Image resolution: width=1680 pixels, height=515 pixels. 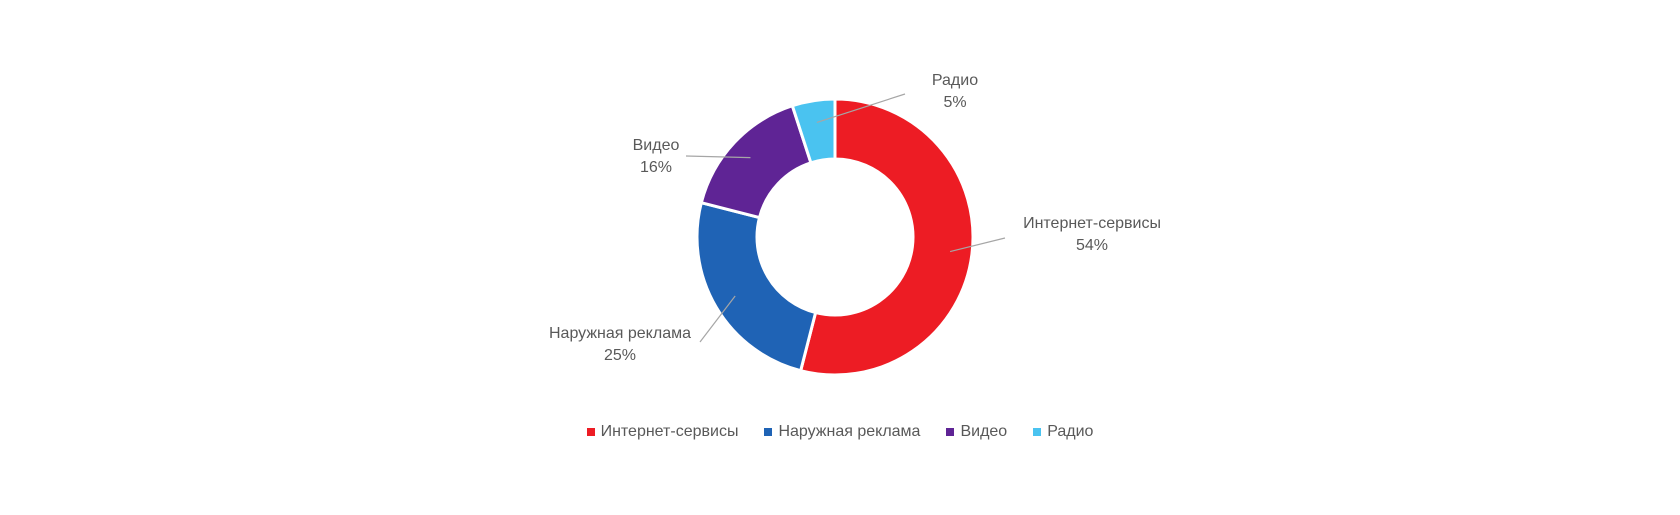 I want to click on legend-label-radio: Радио, so click(x=1070, y=431).